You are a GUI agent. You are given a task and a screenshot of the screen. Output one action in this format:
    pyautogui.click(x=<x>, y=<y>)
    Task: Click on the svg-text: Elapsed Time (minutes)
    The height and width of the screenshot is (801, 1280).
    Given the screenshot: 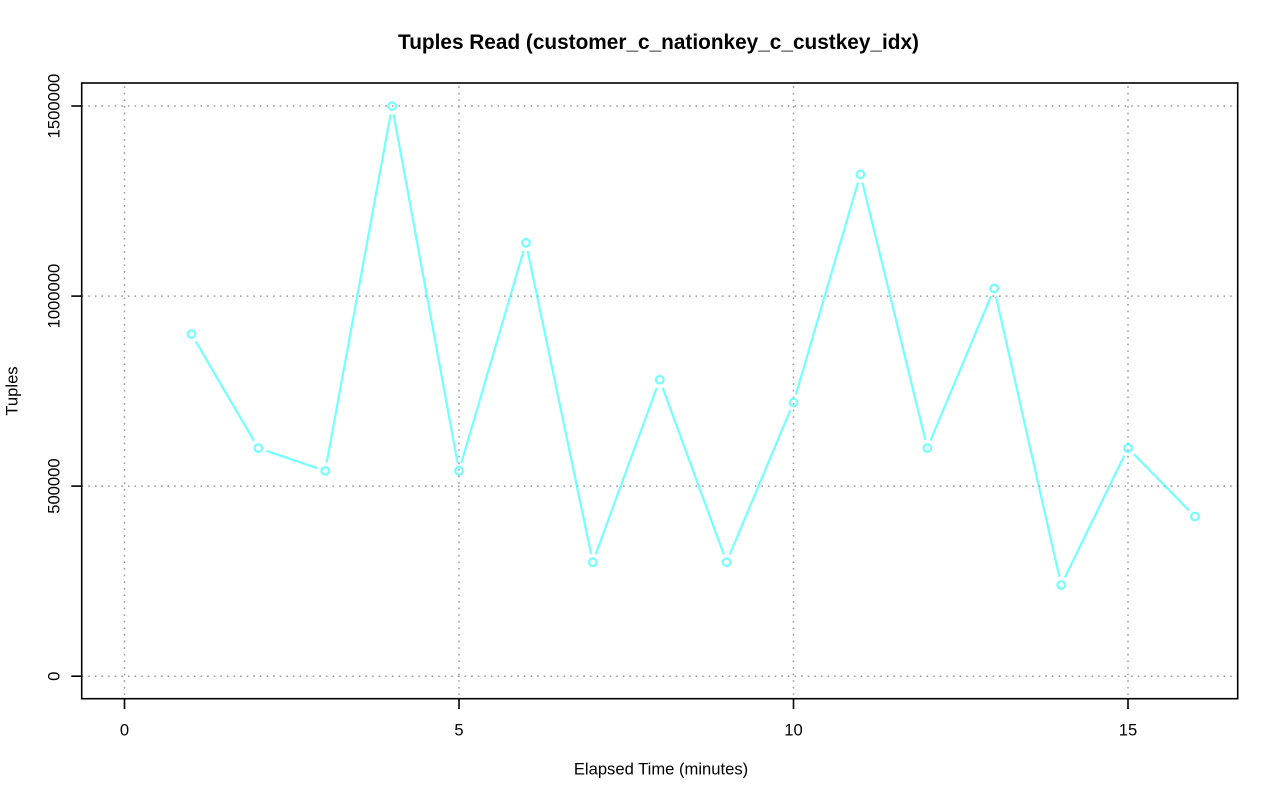 What is the action you would take?
    pyautogui.click(x=661, y=769)
    